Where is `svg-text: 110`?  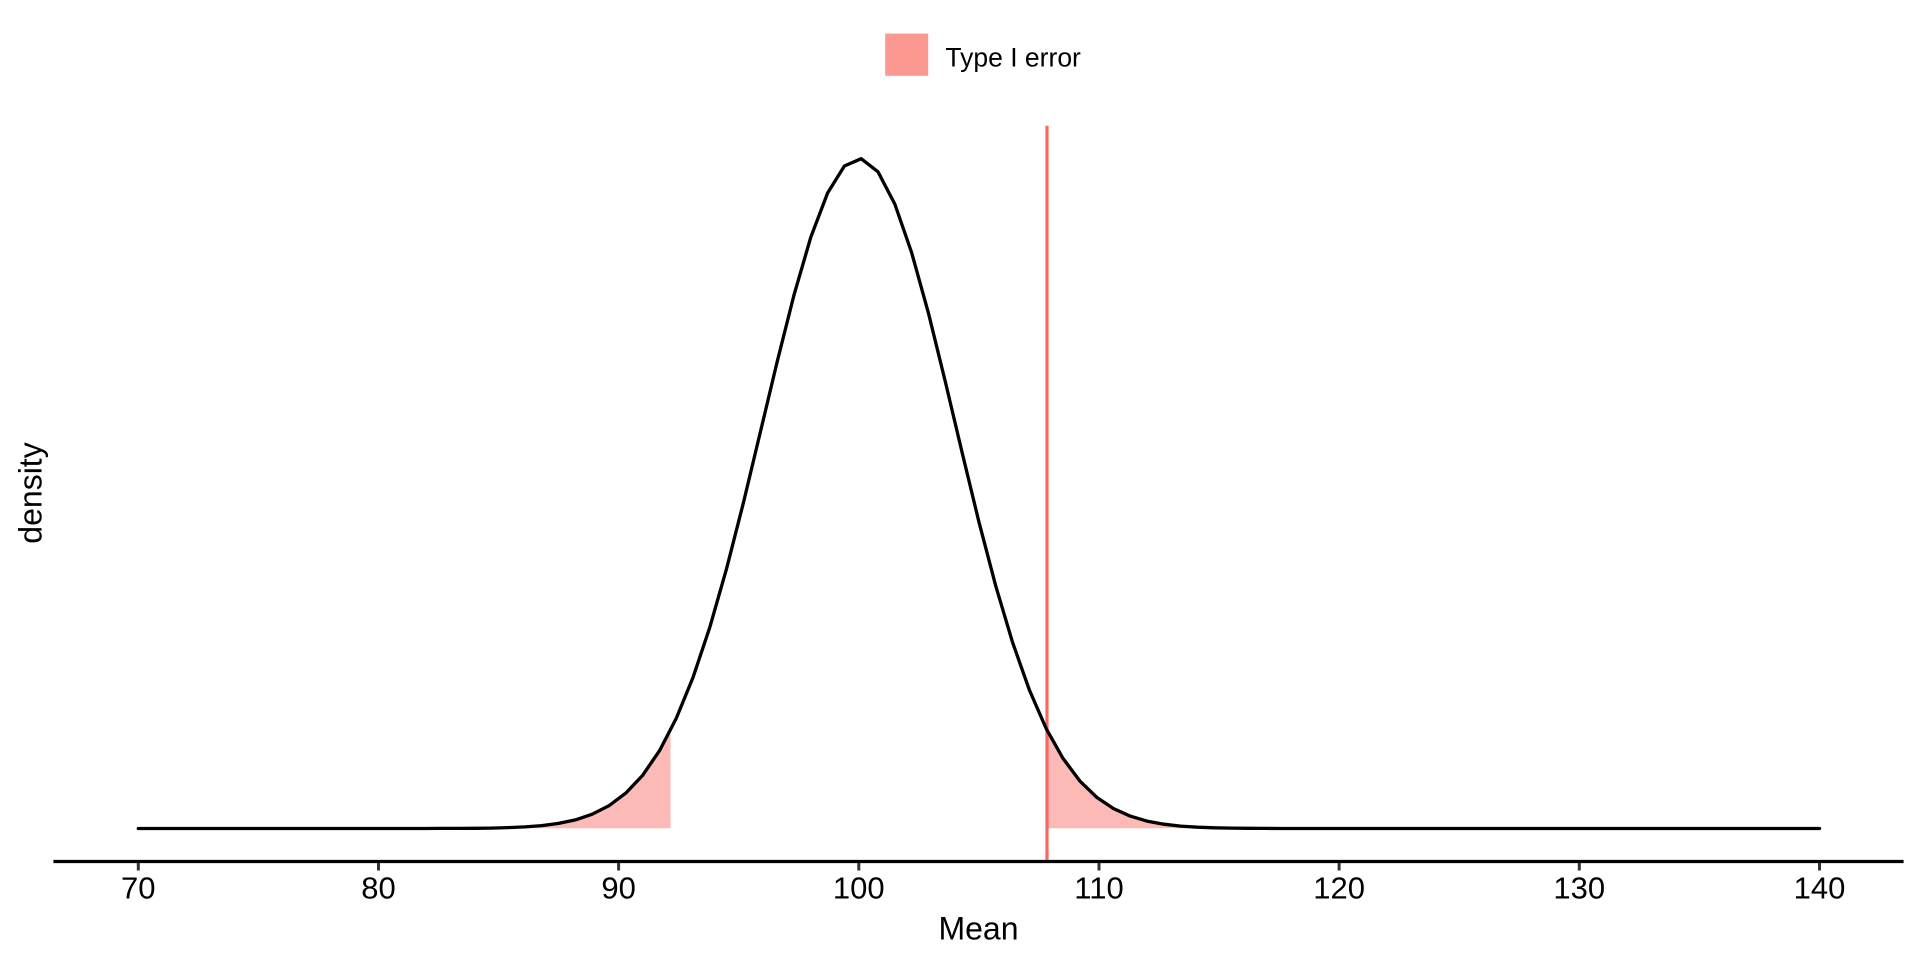 svg-text: 110 is located at coordinates (1098, 888).